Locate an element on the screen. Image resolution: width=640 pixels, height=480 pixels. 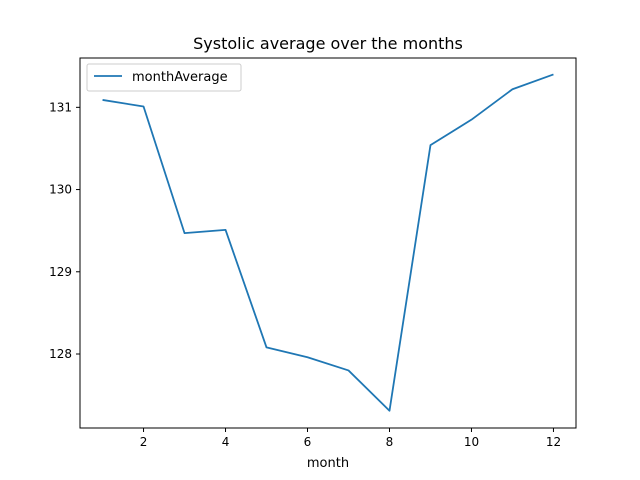
x-tick-label: 2 is located at coordinates (144, 442).